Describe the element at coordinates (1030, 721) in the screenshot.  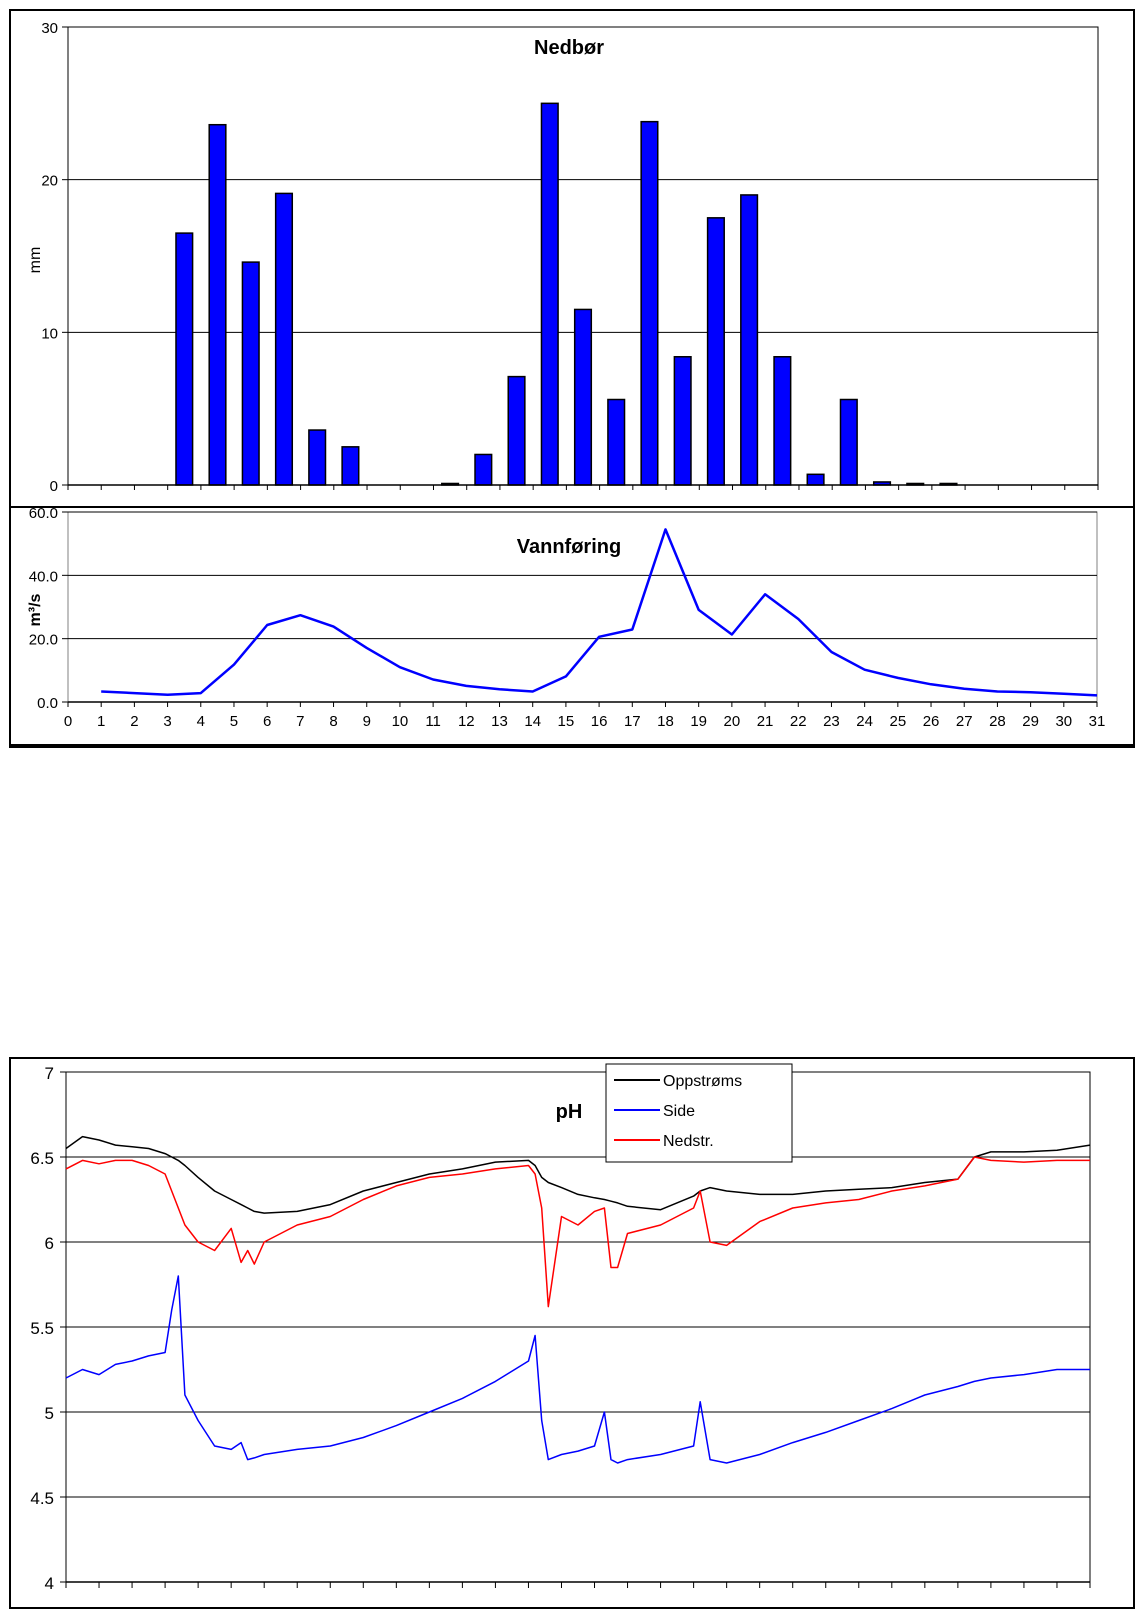
I see `discharge-x-tick-label: 29` at that location.